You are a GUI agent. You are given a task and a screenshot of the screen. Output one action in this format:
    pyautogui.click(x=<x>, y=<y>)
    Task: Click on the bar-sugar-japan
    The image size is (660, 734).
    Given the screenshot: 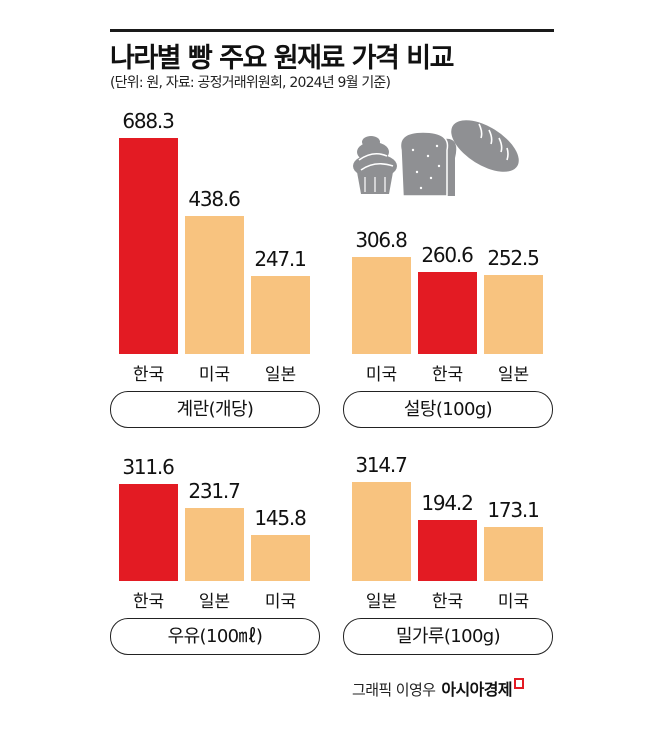 What is the action you would take?
    pyautogui.click(x=513, y=314)
    